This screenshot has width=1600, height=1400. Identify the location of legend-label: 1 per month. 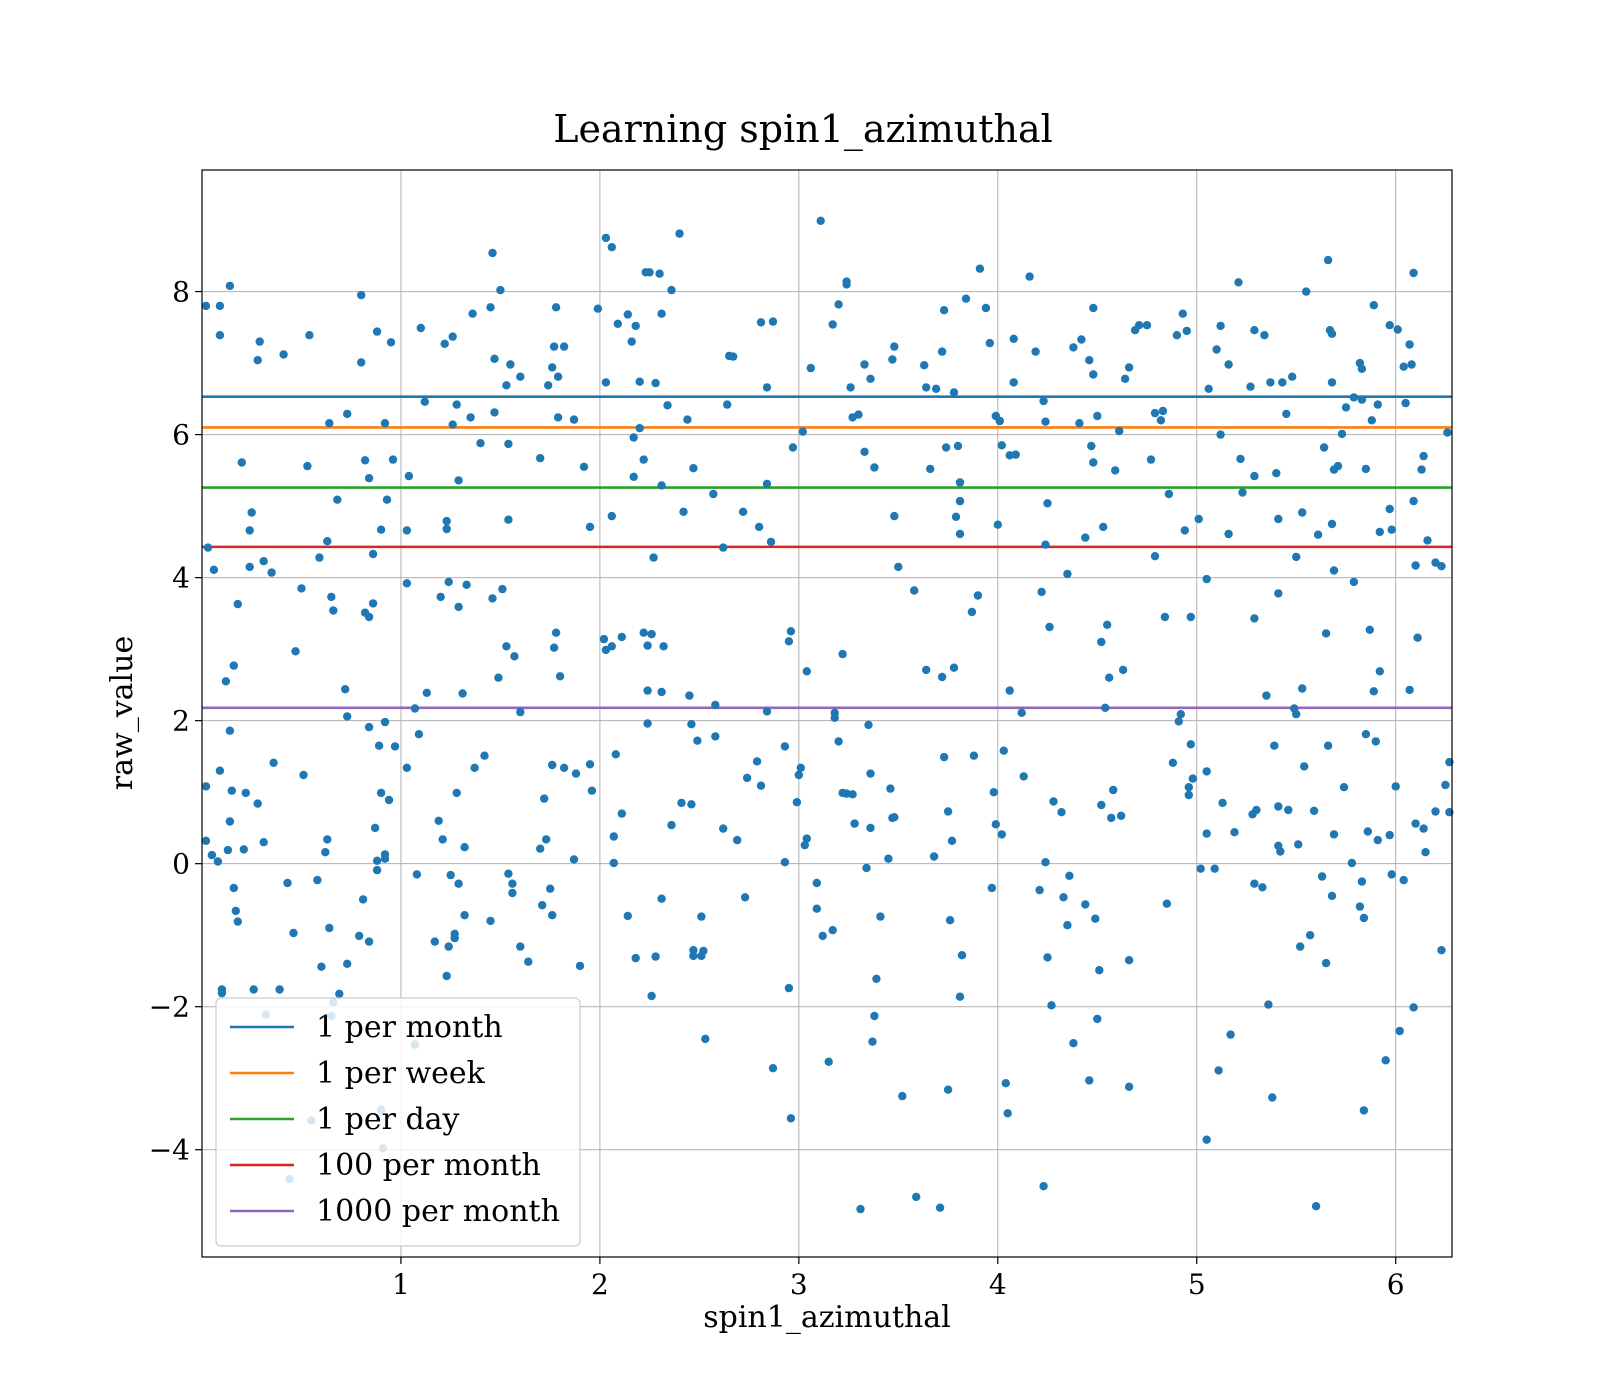
(409, 1027).